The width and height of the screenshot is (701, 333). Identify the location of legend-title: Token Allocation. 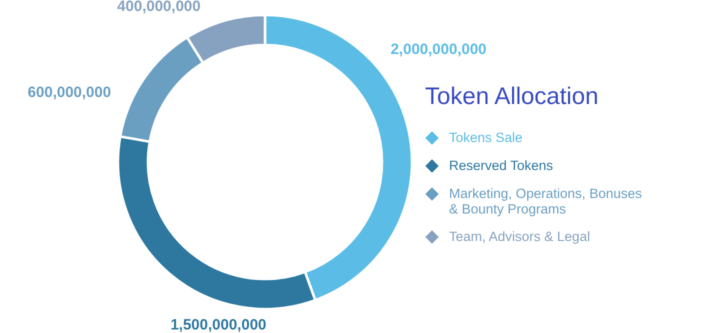
(511, 96).